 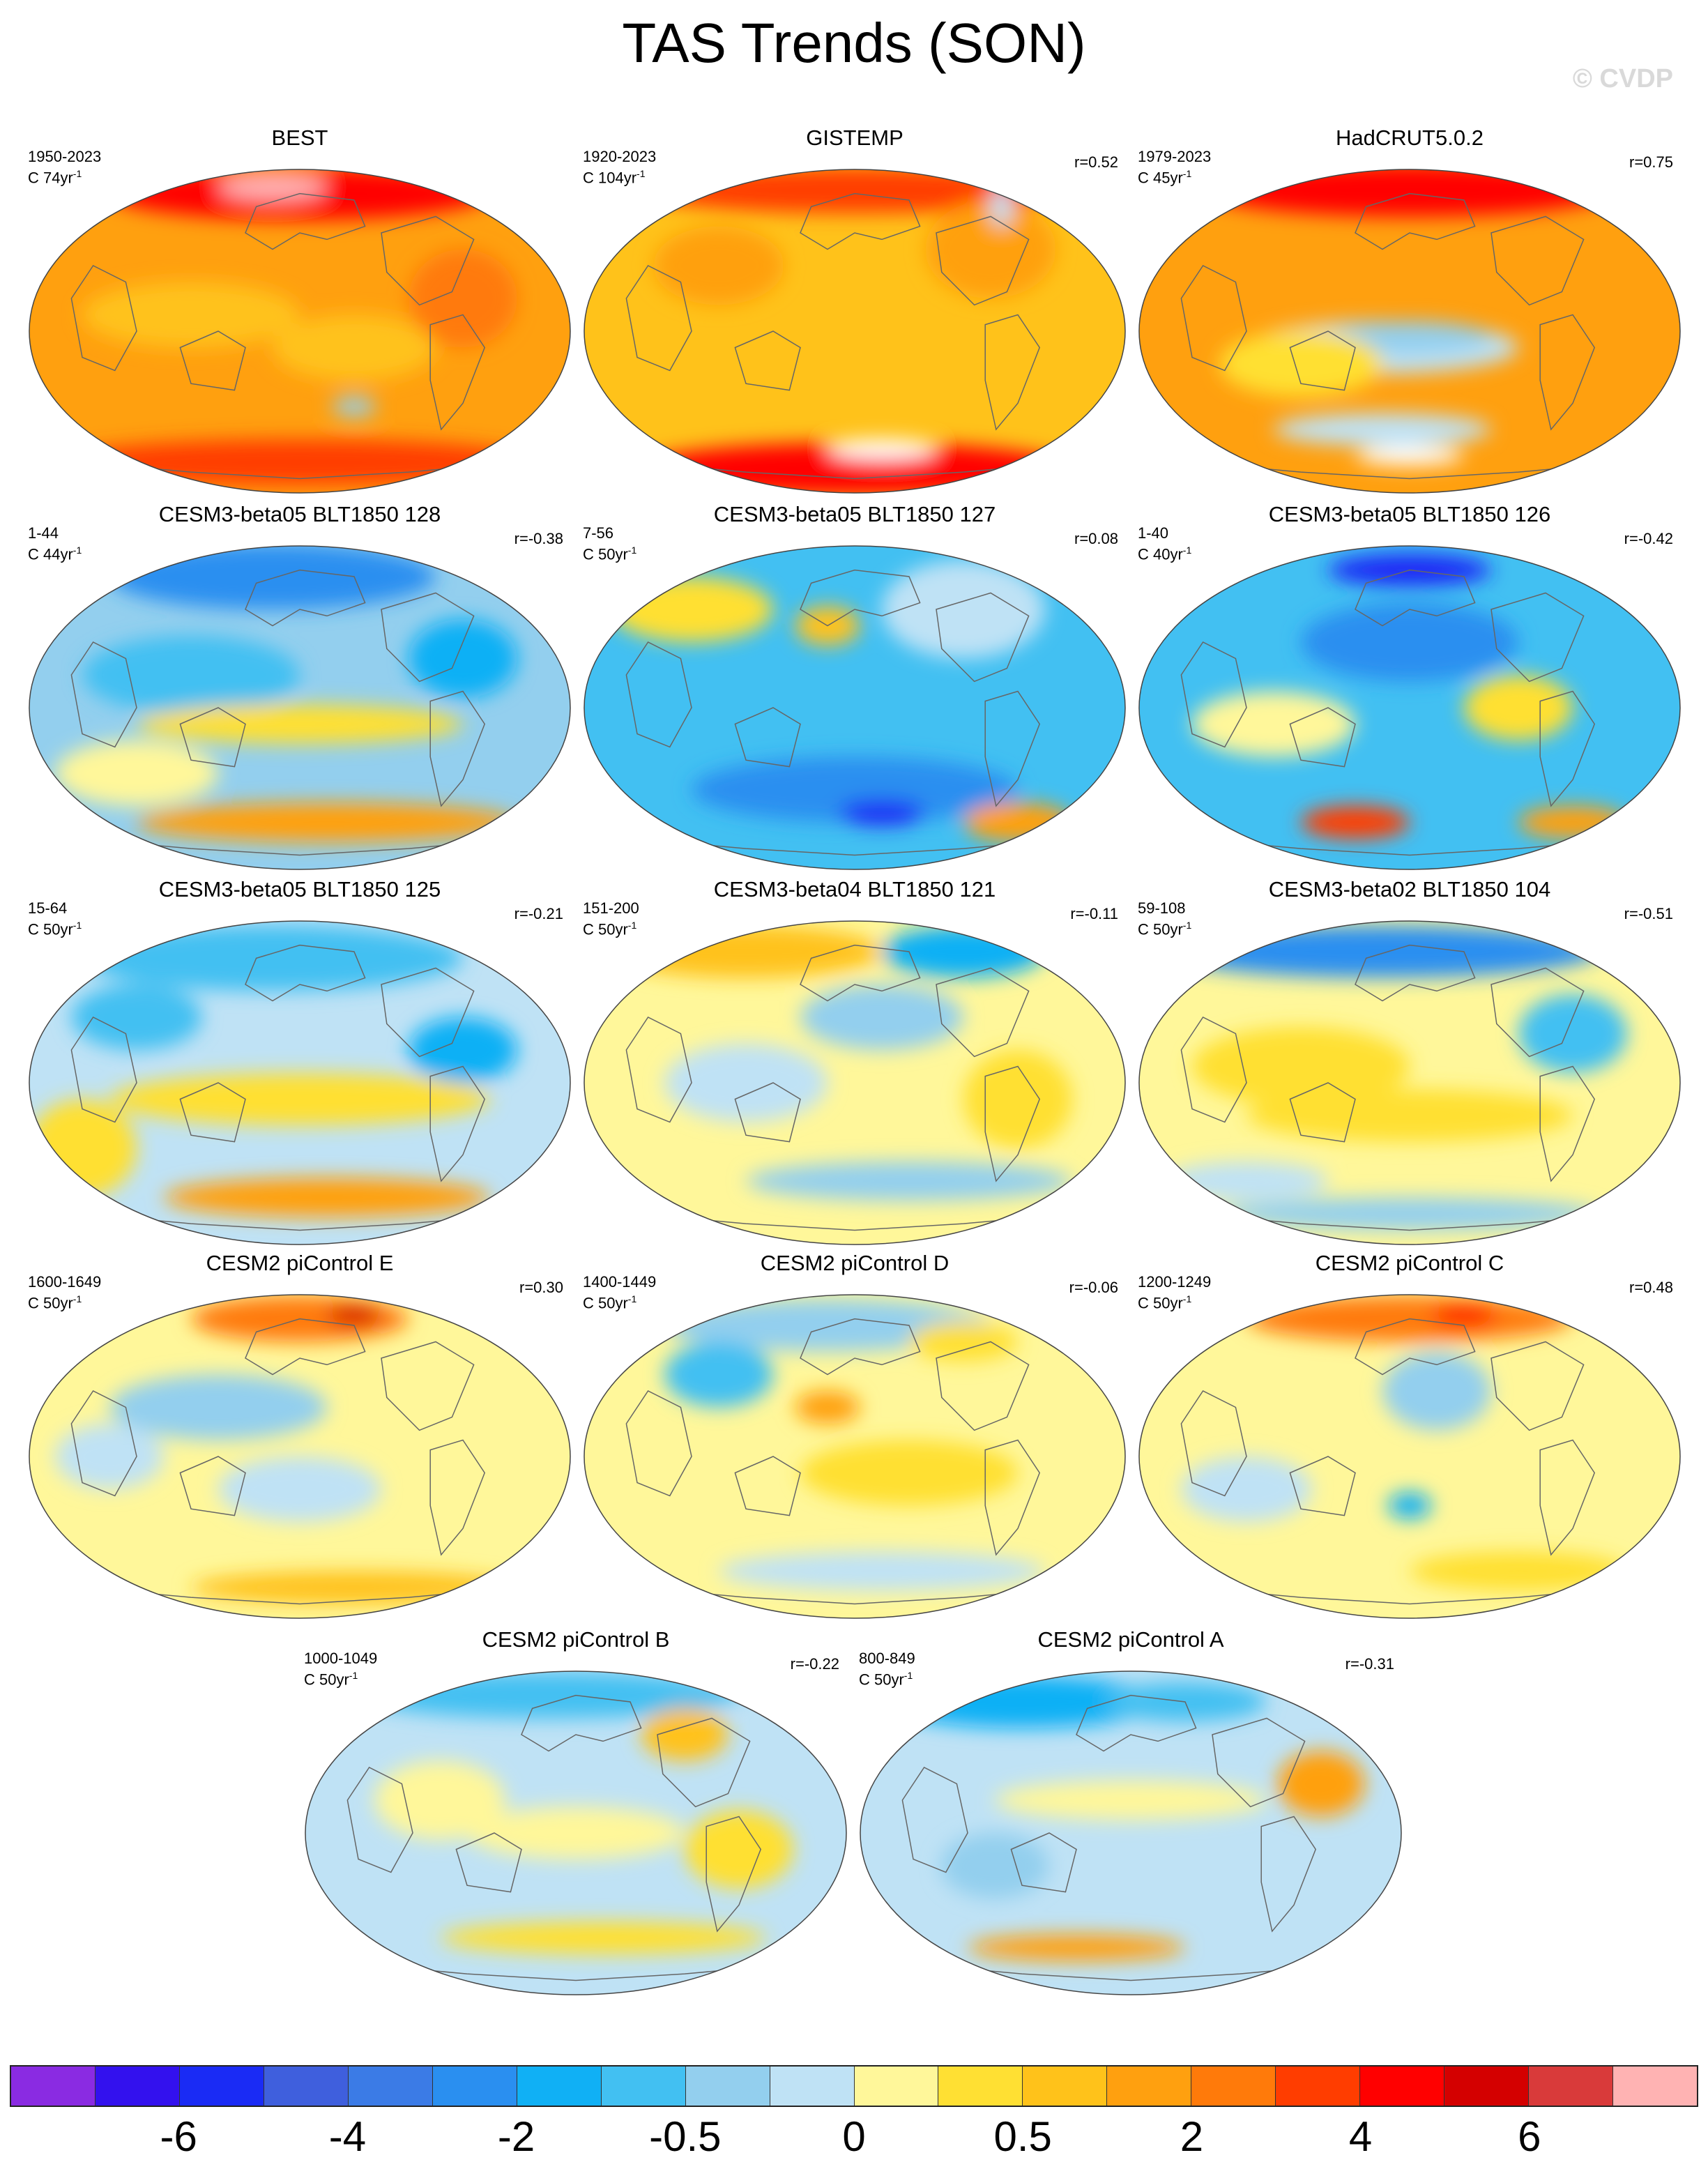 I want to click on panel-title: GISTEMP, so click(x=854, y=137).